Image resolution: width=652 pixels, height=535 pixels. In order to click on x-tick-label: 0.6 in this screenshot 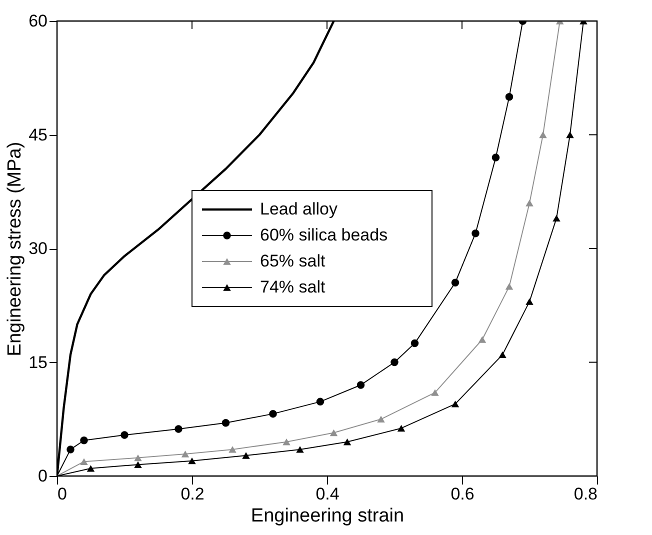, I will do `click(462, 494)`.